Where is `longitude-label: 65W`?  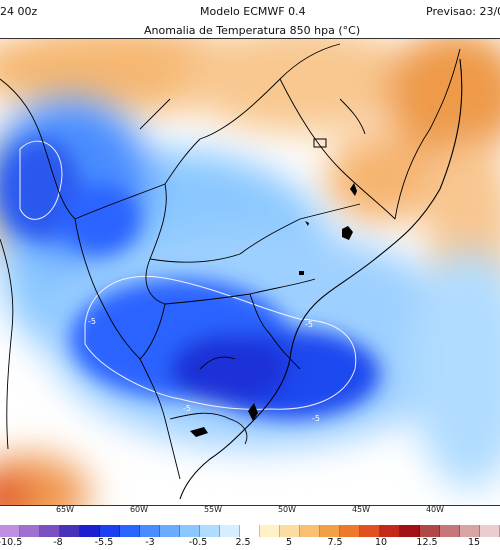
longitude-label: 65W is located at coordinates (65, 509).